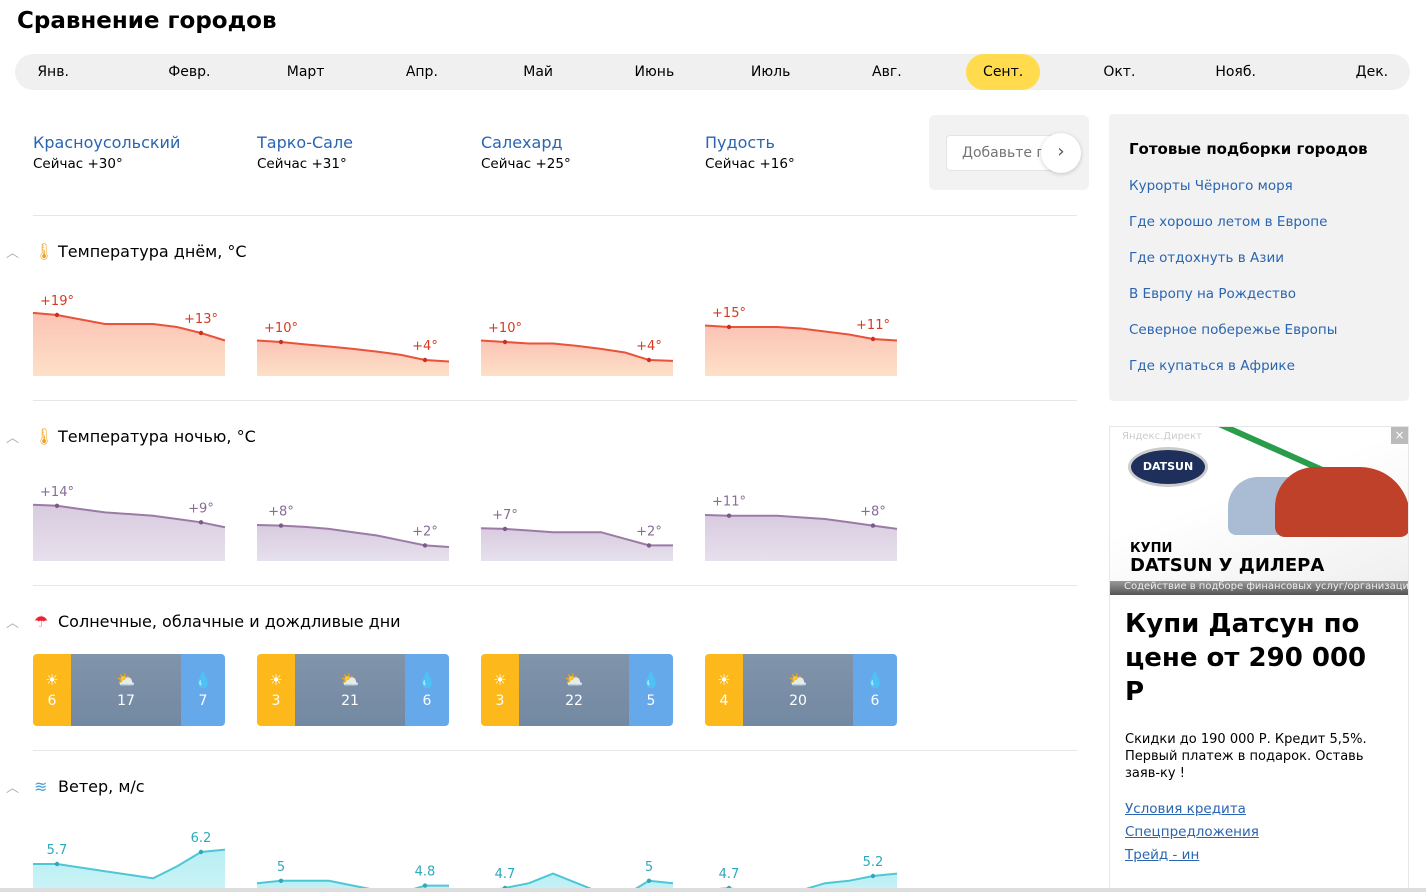  What do you see at coordinates (189, 72) in the screenshot?
I see `month-tab: Февр.` at bounding box center [189, 72].